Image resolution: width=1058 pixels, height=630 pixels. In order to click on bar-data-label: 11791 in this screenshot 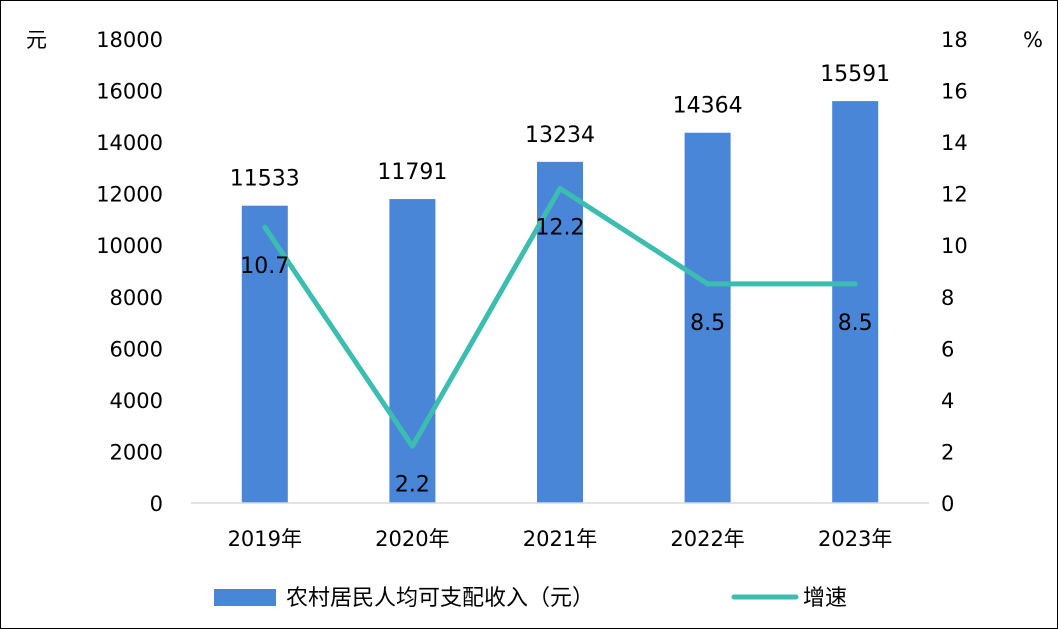, I will do `click(412, 172)`.